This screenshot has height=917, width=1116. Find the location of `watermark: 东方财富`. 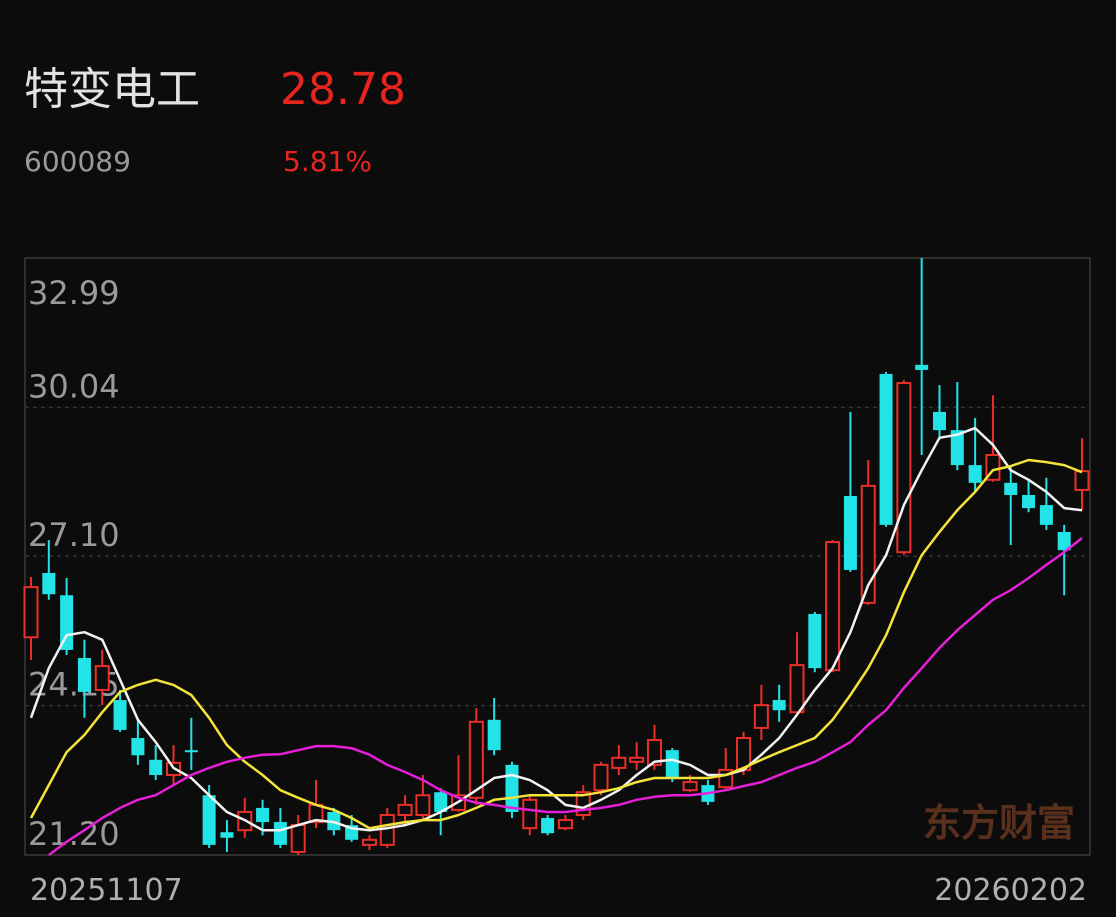

watermark: 东方财富 is located at coordinates (999, 823).